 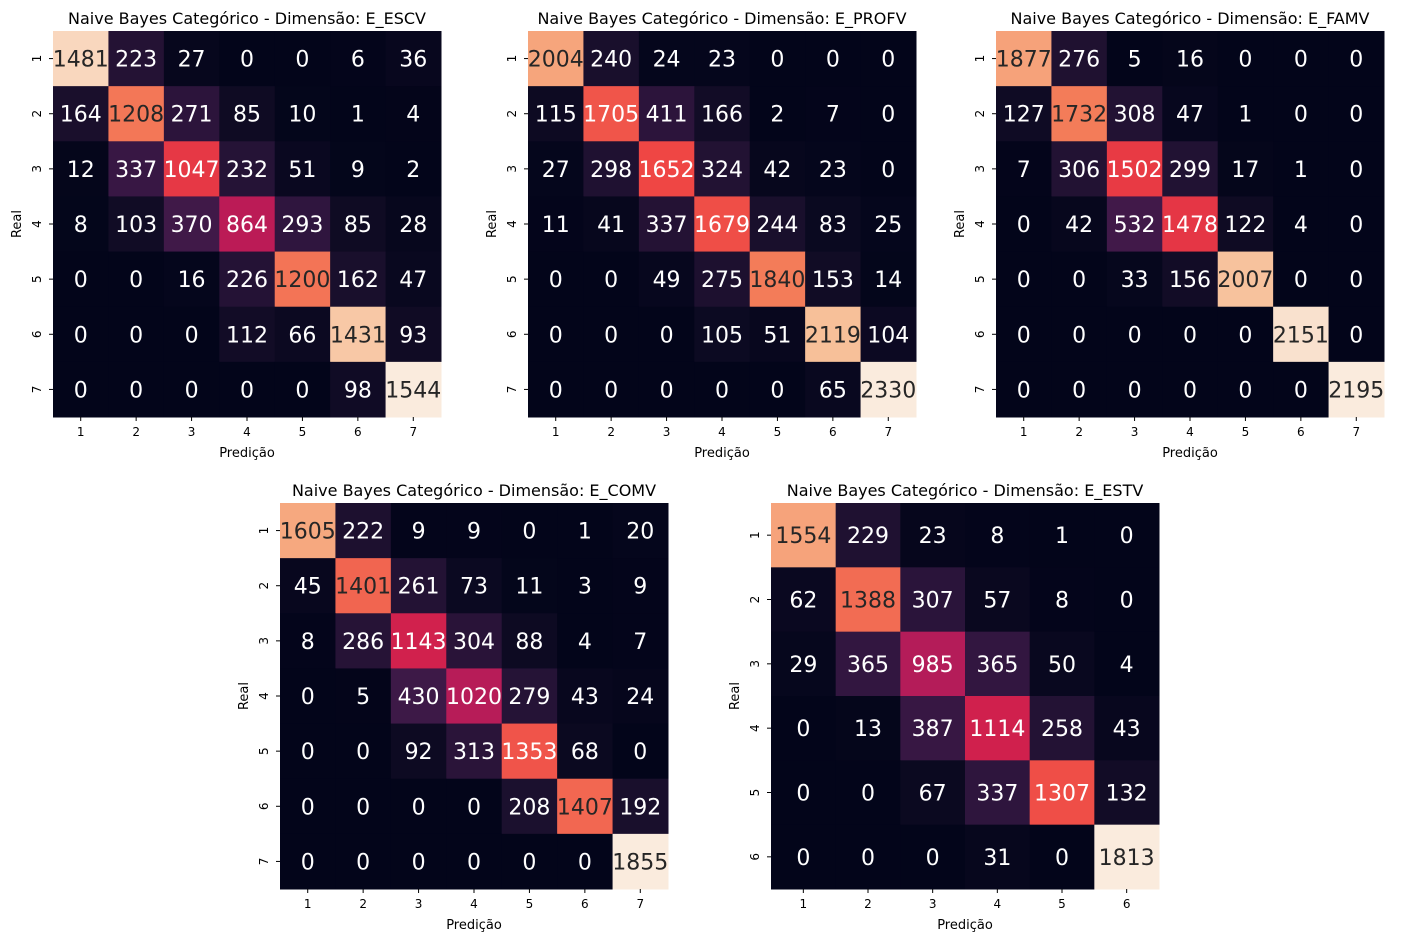 What do you see at coordinates (1135, 170) in the screenshot?
I see `cell-value-label: 1502` at bounding box center [1135, 170].